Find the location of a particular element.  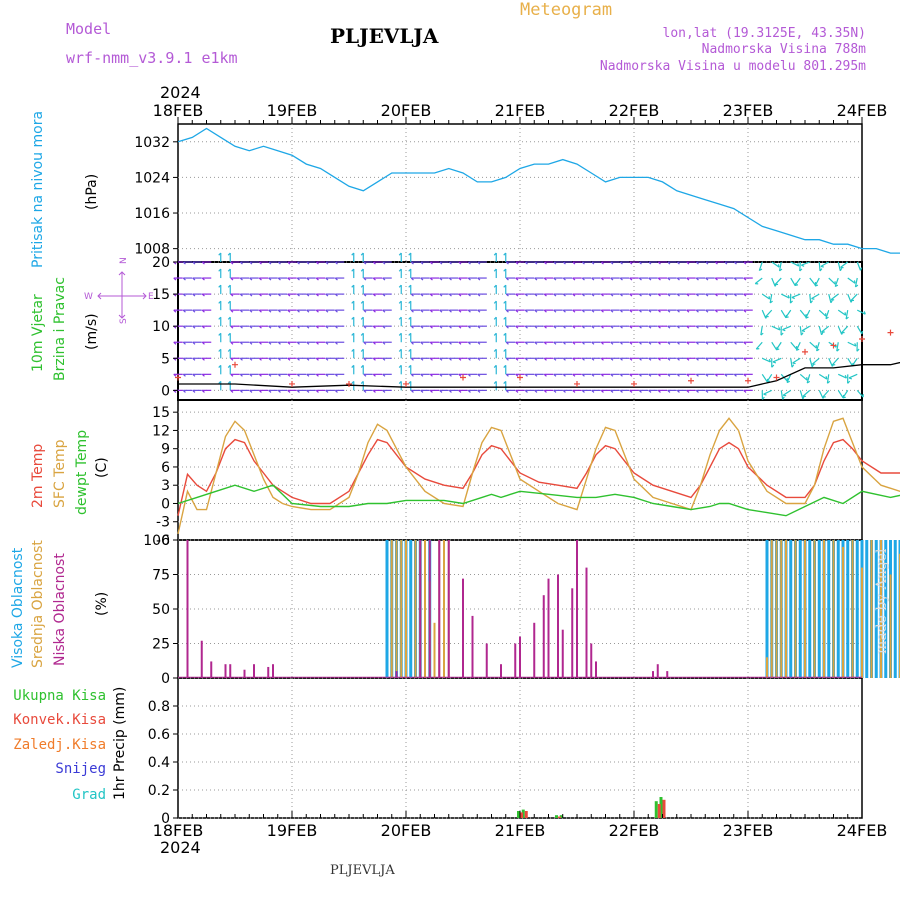

bottom-date-label: 24FEB is located at coordinates (862, 830).